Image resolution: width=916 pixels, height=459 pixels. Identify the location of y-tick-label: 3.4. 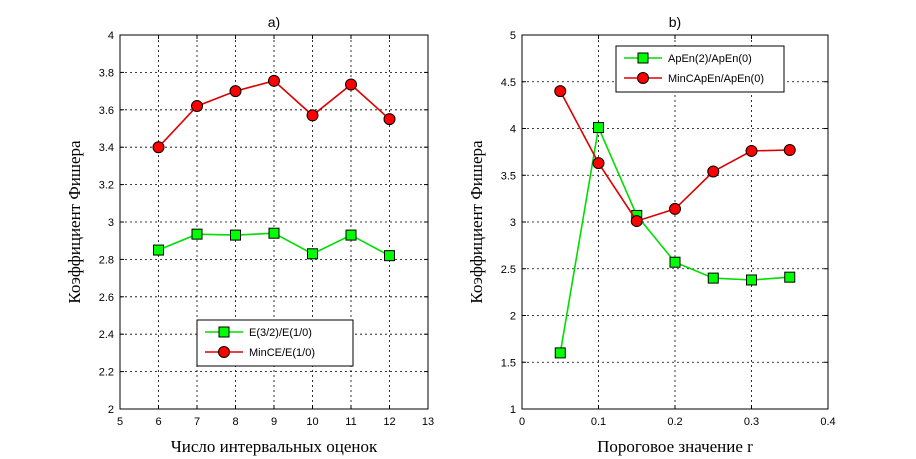
(106, 148).